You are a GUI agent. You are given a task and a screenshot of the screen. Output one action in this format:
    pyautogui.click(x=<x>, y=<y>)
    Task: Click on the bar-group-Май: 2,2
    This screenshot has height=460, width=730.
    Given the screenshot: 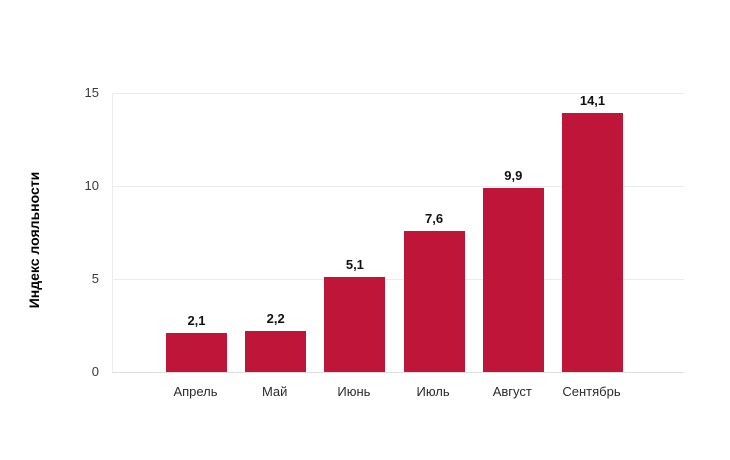 What is the action you would take?
    pyautogui.click(x=276, y=232)
    